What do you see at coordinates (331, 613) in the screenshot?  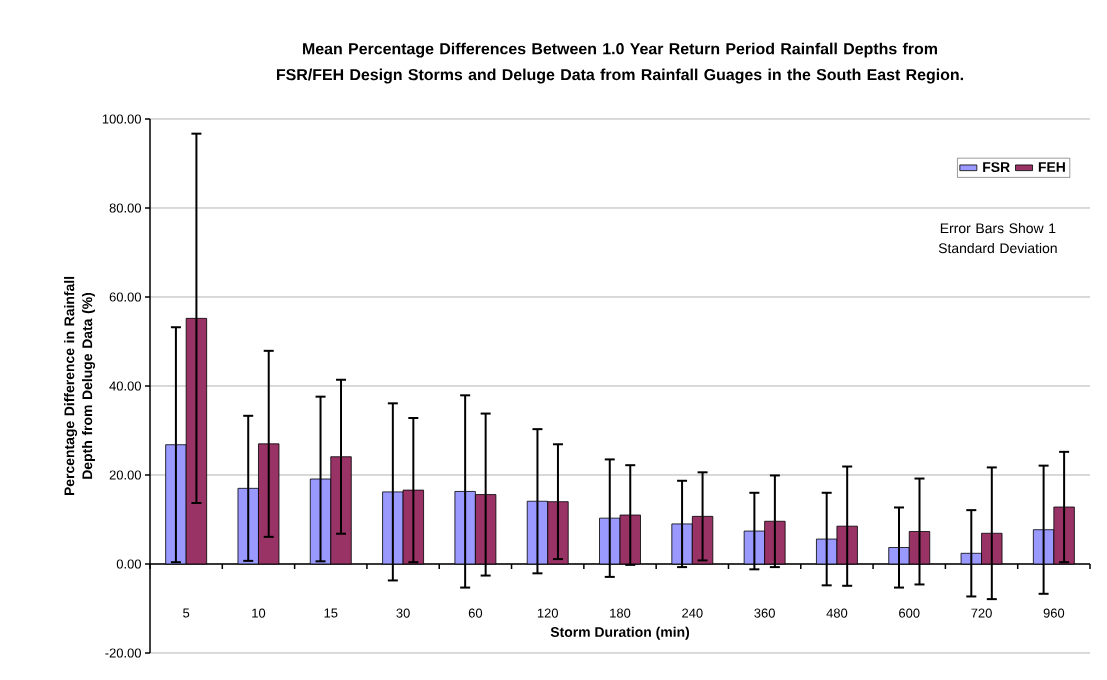 I see `x-tick-label: 15` at bounding box center [331, 613].